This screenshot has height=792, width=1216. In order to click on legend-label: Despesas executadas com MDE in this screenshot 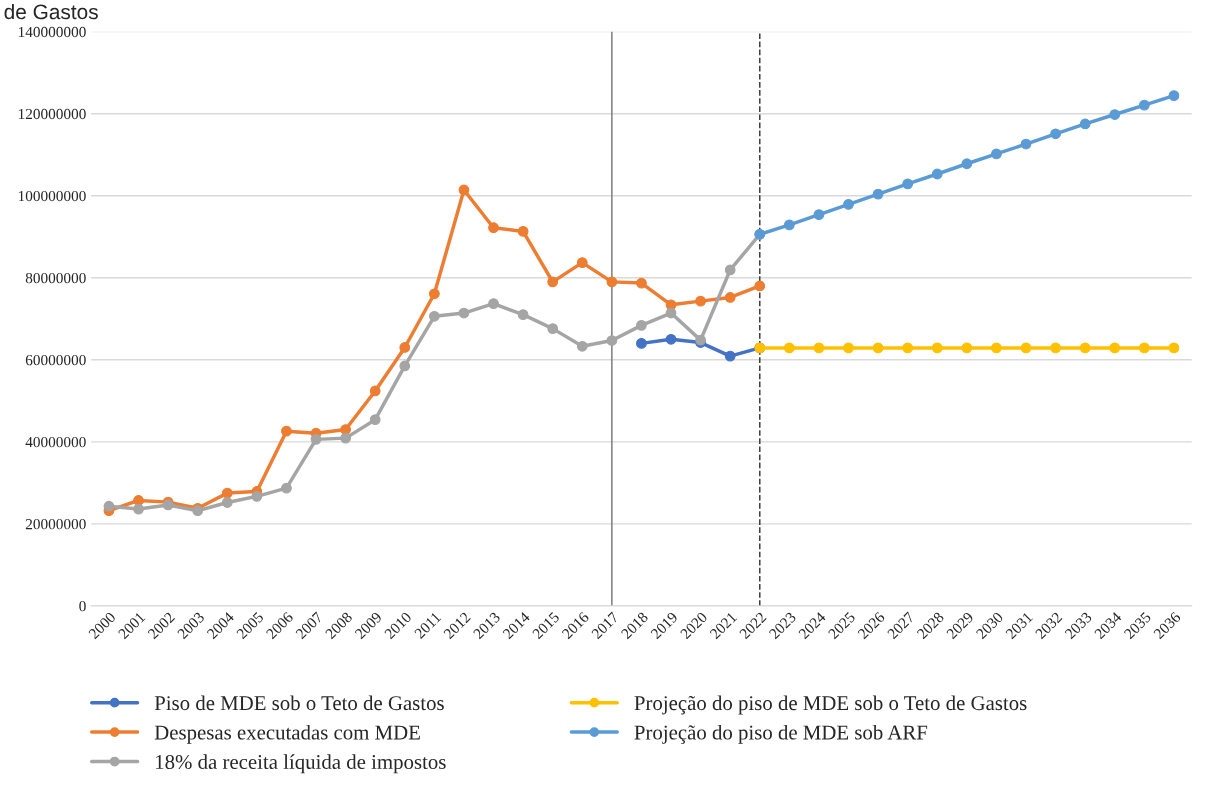, I will do `click(287, 734)`.